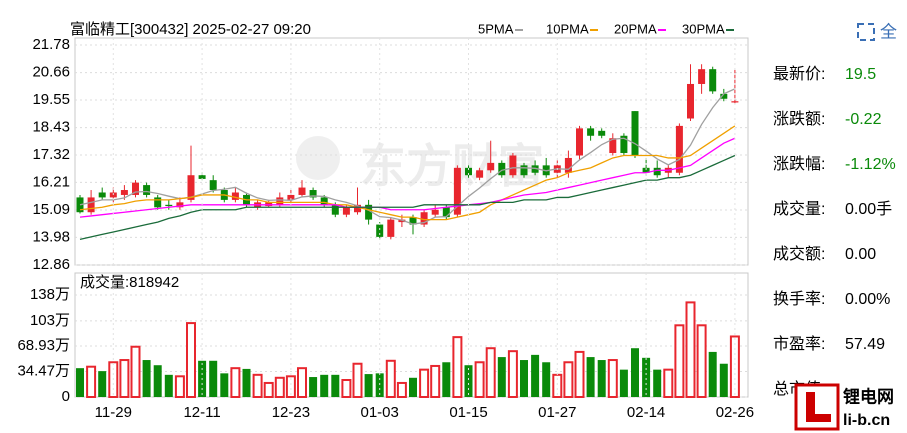 The image size is (907, 433). I want to click on x-tick-label: 11-29, so click(113, 412).